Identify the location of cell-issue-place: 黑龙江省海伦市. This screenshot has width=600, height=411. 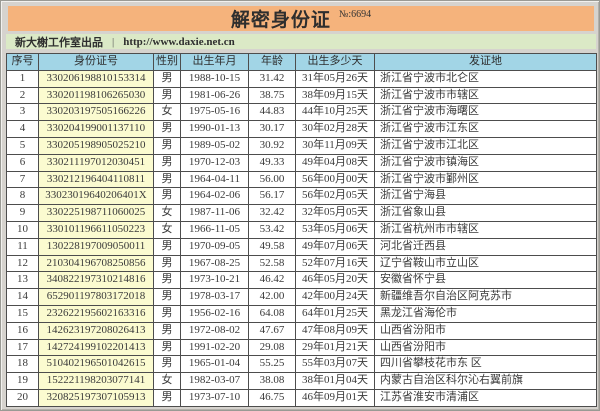
(485, 313).